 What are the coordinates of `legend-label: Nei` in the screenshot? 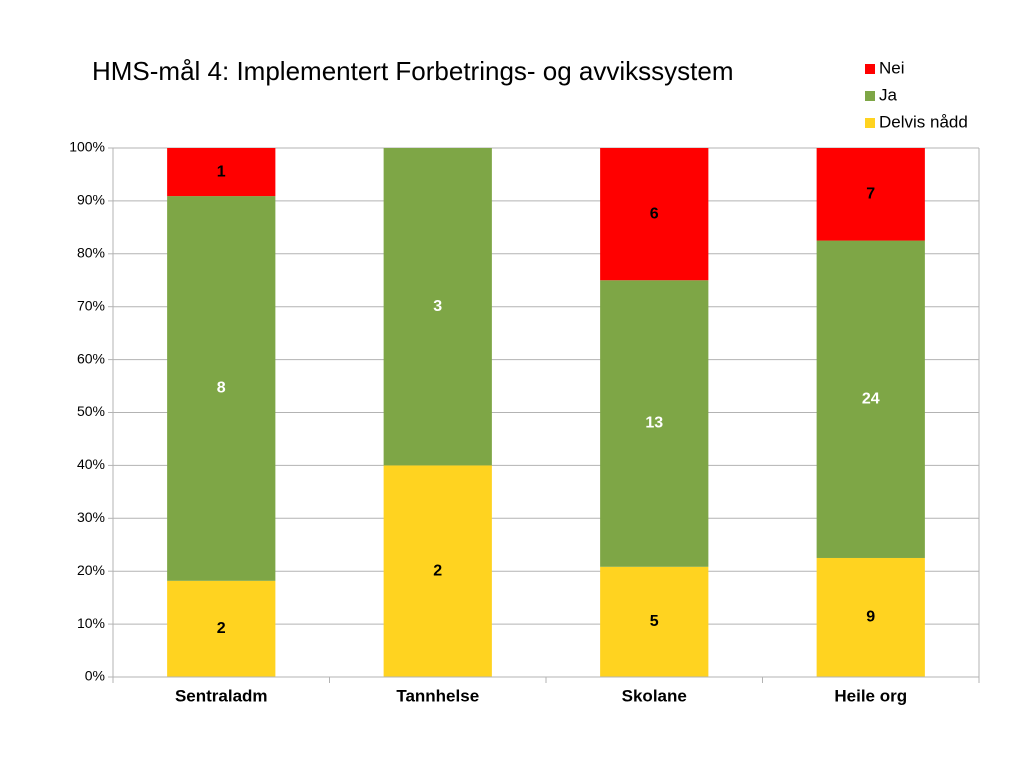 It's located at (892, 67).